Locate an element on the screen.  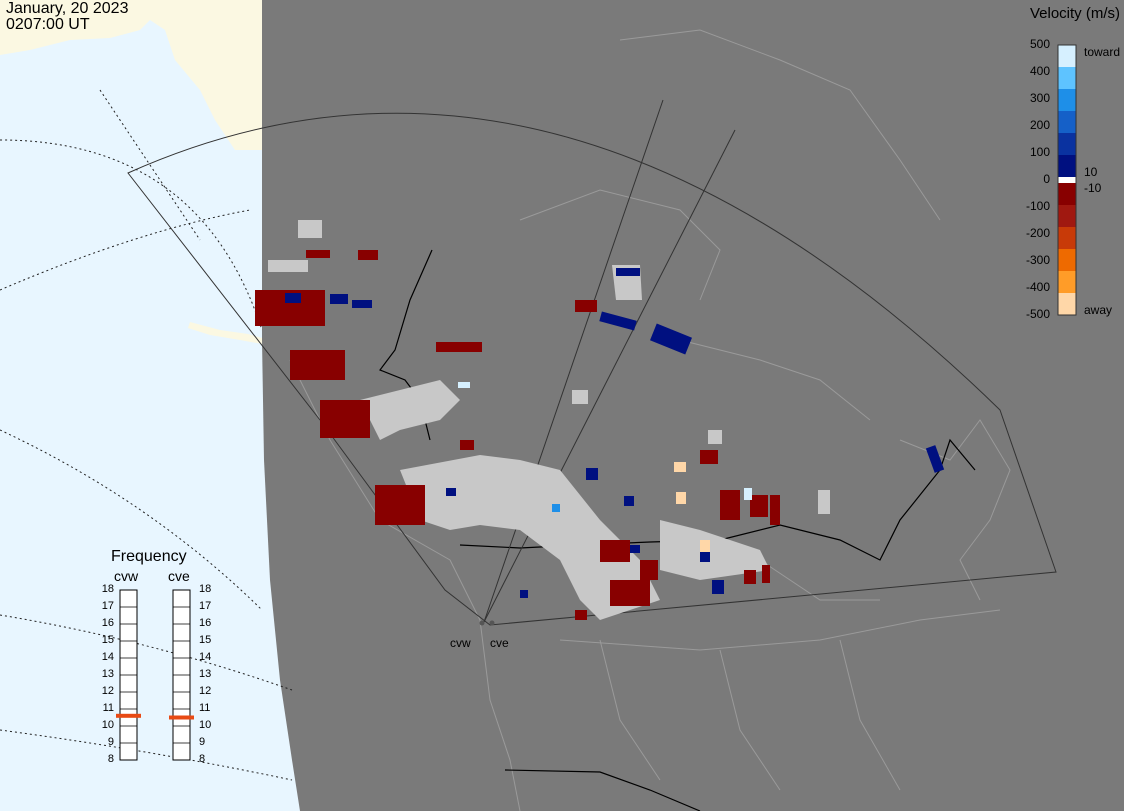
frequency-tick-right: 15 is located at coordinates (205, 640).